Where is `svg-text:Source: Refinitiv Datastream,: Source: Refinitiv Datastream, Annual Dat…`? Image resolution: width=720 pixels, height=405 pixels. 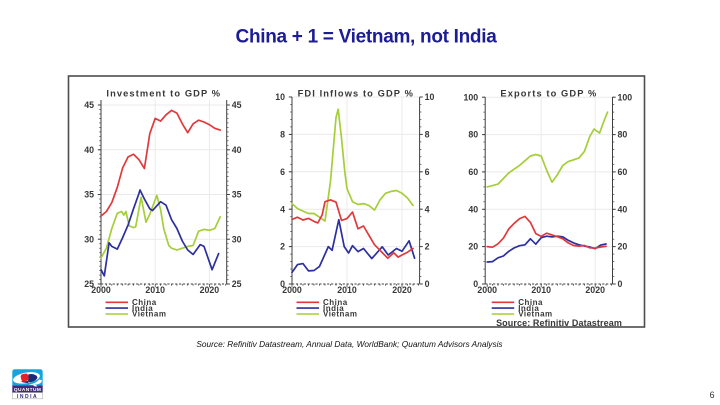
svg-text:Source: Refinitiv Datastream,: Source: Refinitiv Datastream, Annual Dat… is located at coordinates (349, 344).